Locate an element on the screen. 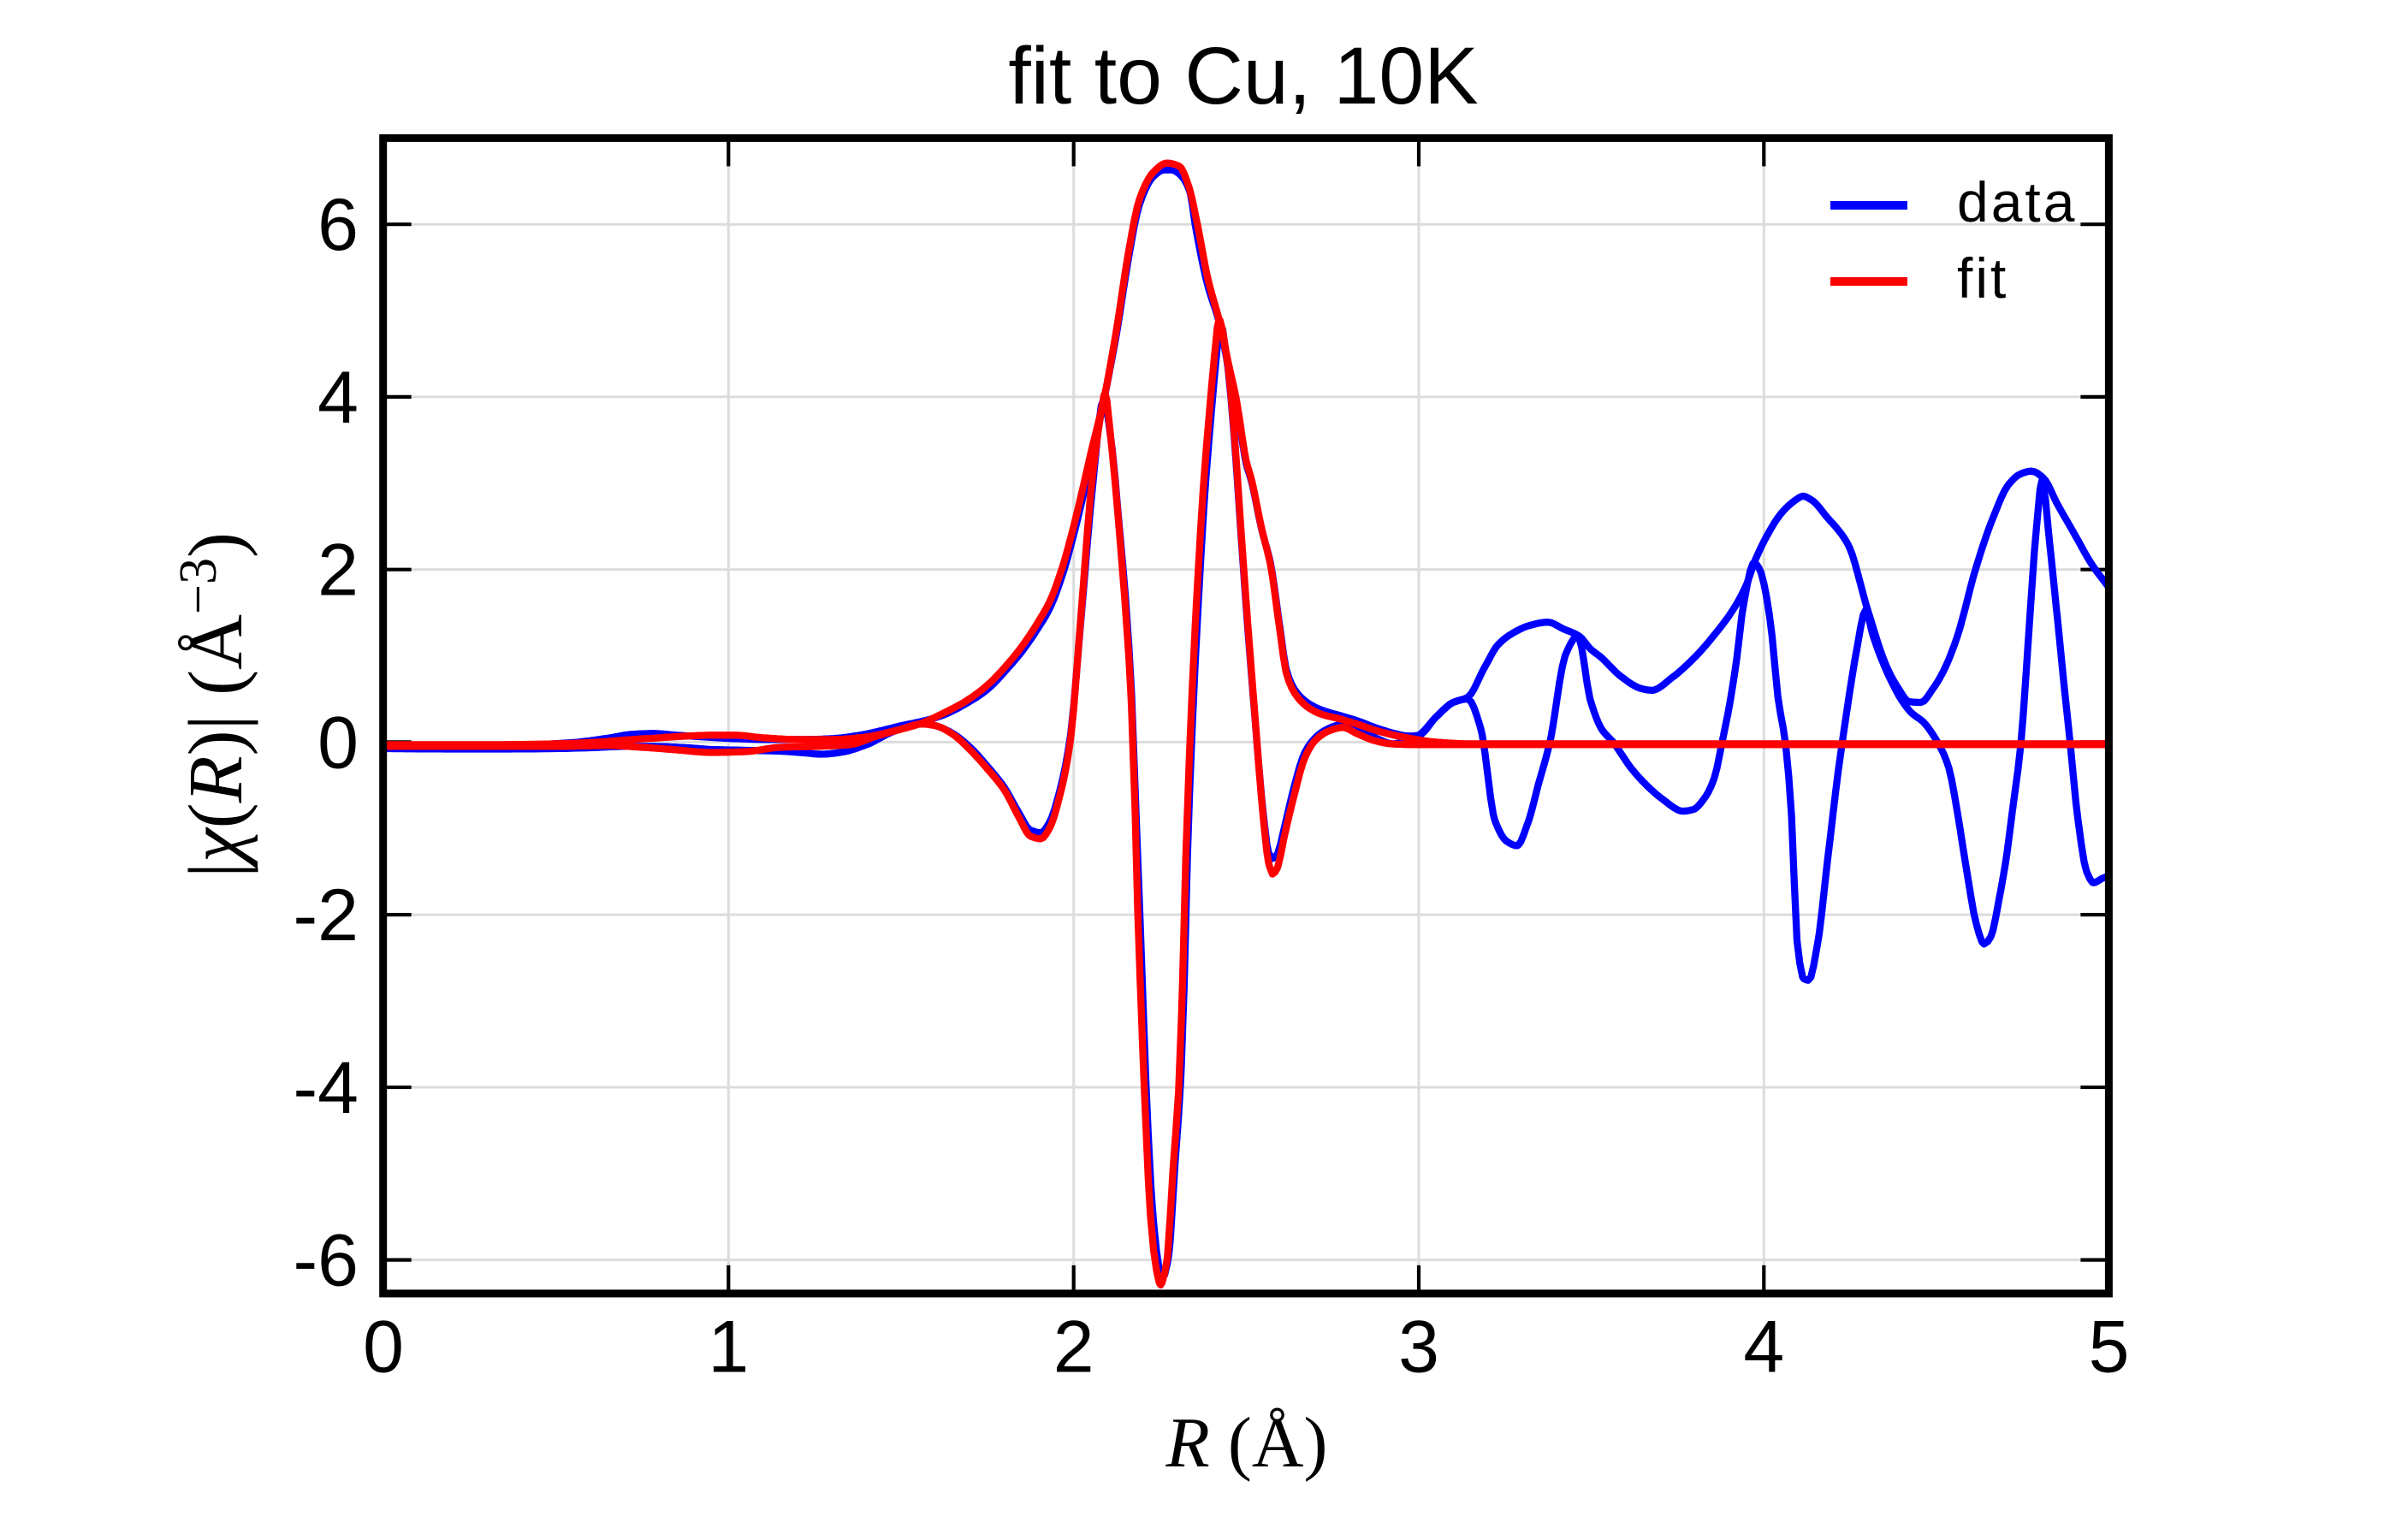 The height and width of the screenshot is (1540, 2396). svg-text: data is located at coordinates (2017, 202).